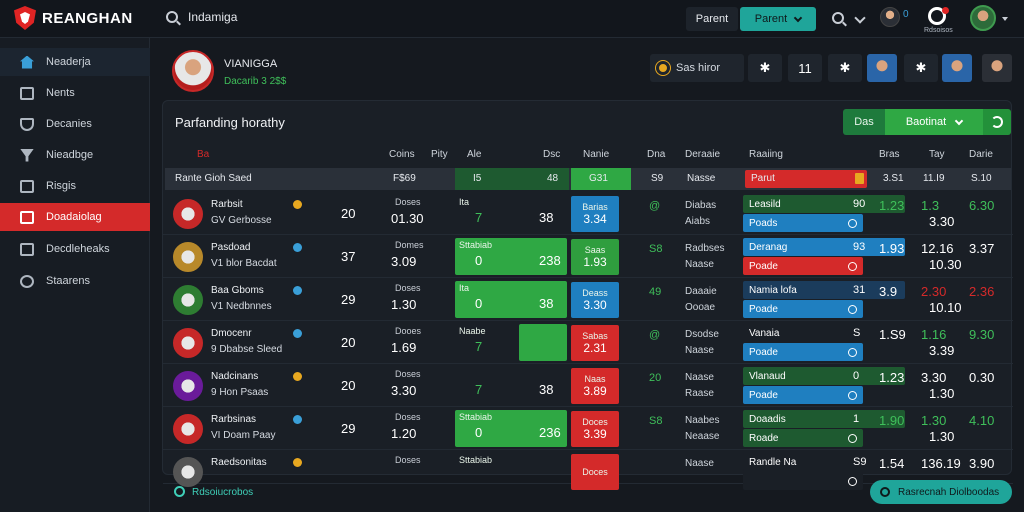  I want to click on progress-label: Vanaia, so click(764, 333).